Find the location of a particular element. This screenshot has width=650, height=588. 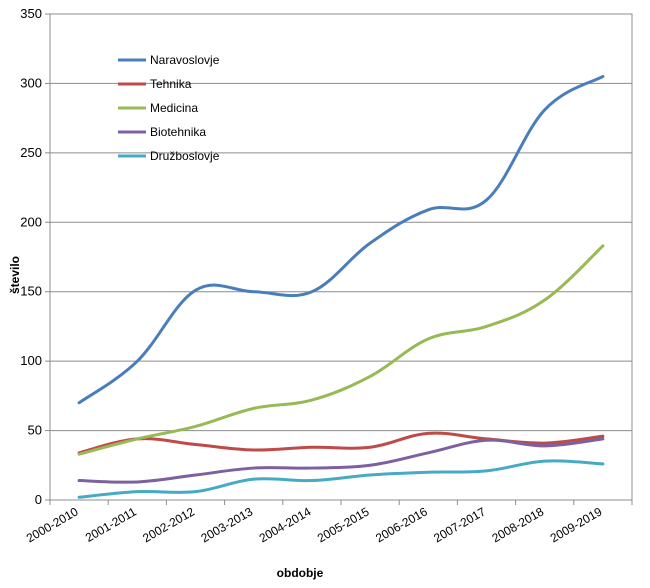

y-tick-label: 50 is located at coordinates (35, 430).